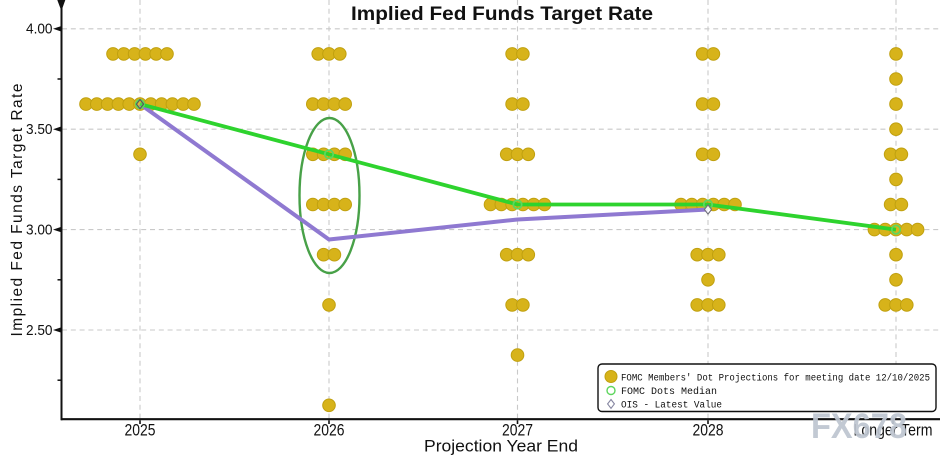  I want to click on svg-text: 2025, so click(140, 431).